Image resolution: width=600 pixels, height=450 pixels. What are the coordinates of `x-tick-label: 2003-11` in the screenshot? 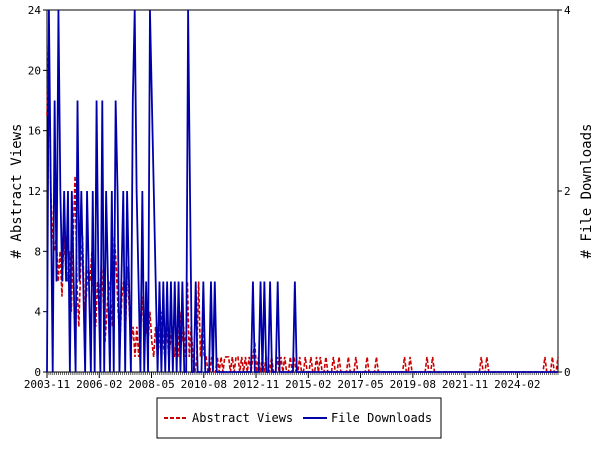 It's located at (47, 384).